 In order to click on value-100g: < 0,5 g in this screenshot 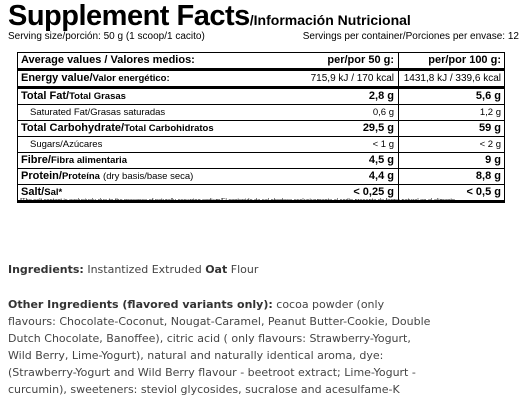, I will do `click(483, 192)`.